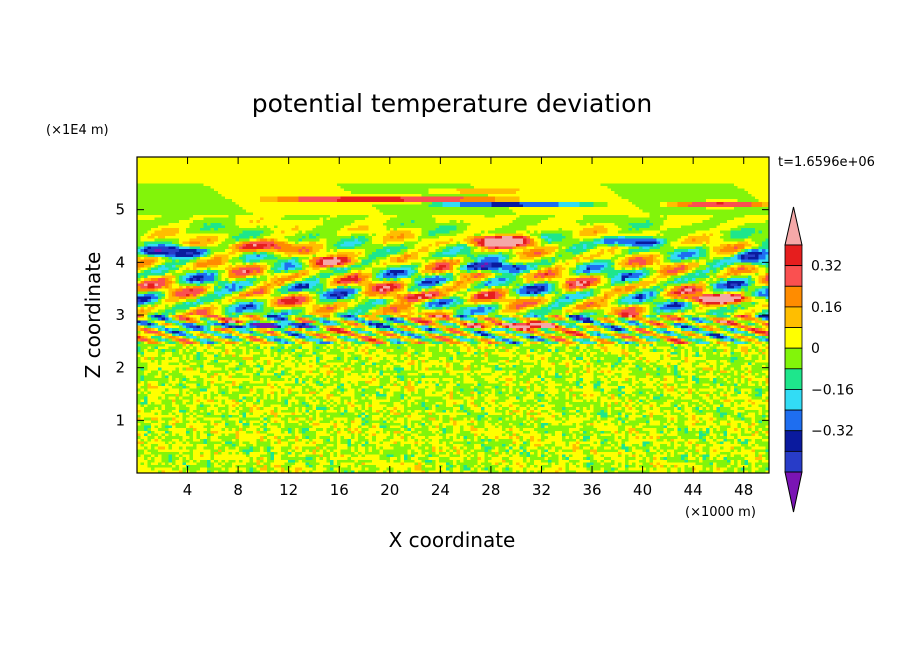 The image size is (904, 654). I want to click on time-label: t=1.6596e+06, so click(826, 162).